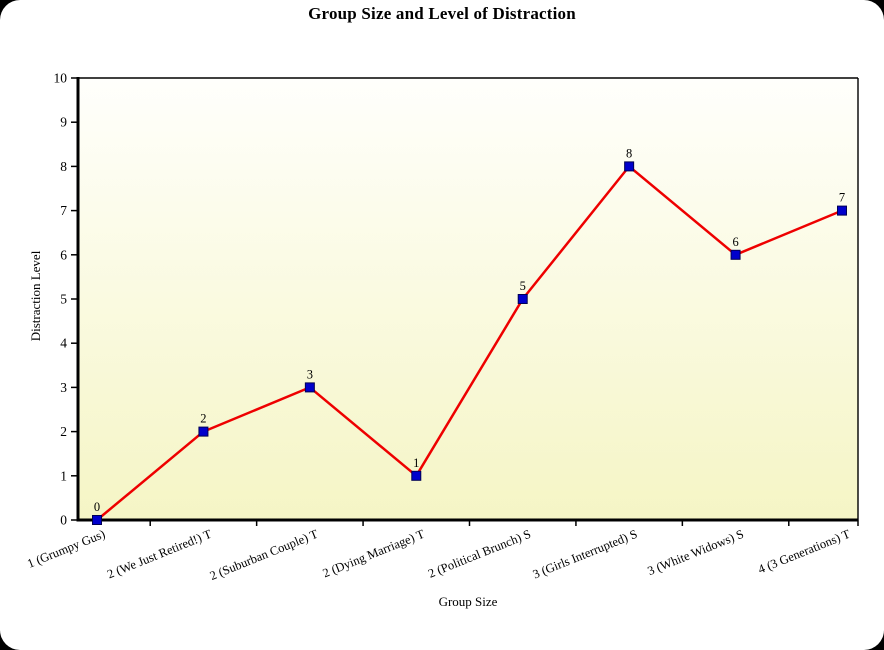 The height and width of the screenshot is (650, 884). What do you see at coordinates (468, 601) in the screenshot?
I see `x-axis-title: Group Size` at bounding box center [468, 601].